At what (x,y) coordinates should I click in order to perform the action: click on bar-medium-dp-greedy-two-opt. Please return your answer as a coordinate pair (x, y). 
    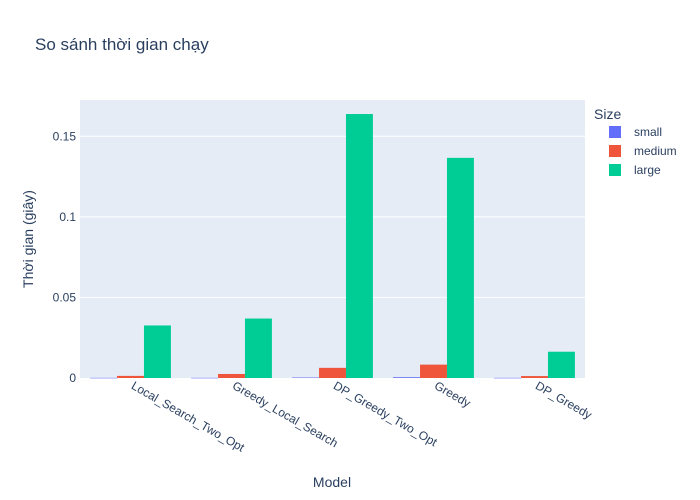
    Looking at the image, I should click on (332, 372).